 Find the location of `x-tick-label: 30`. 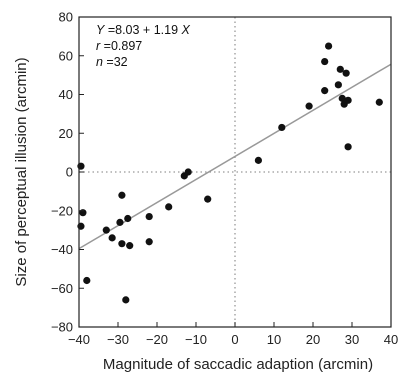

x-tick-label: 30 is located at coordinates (352, 339).